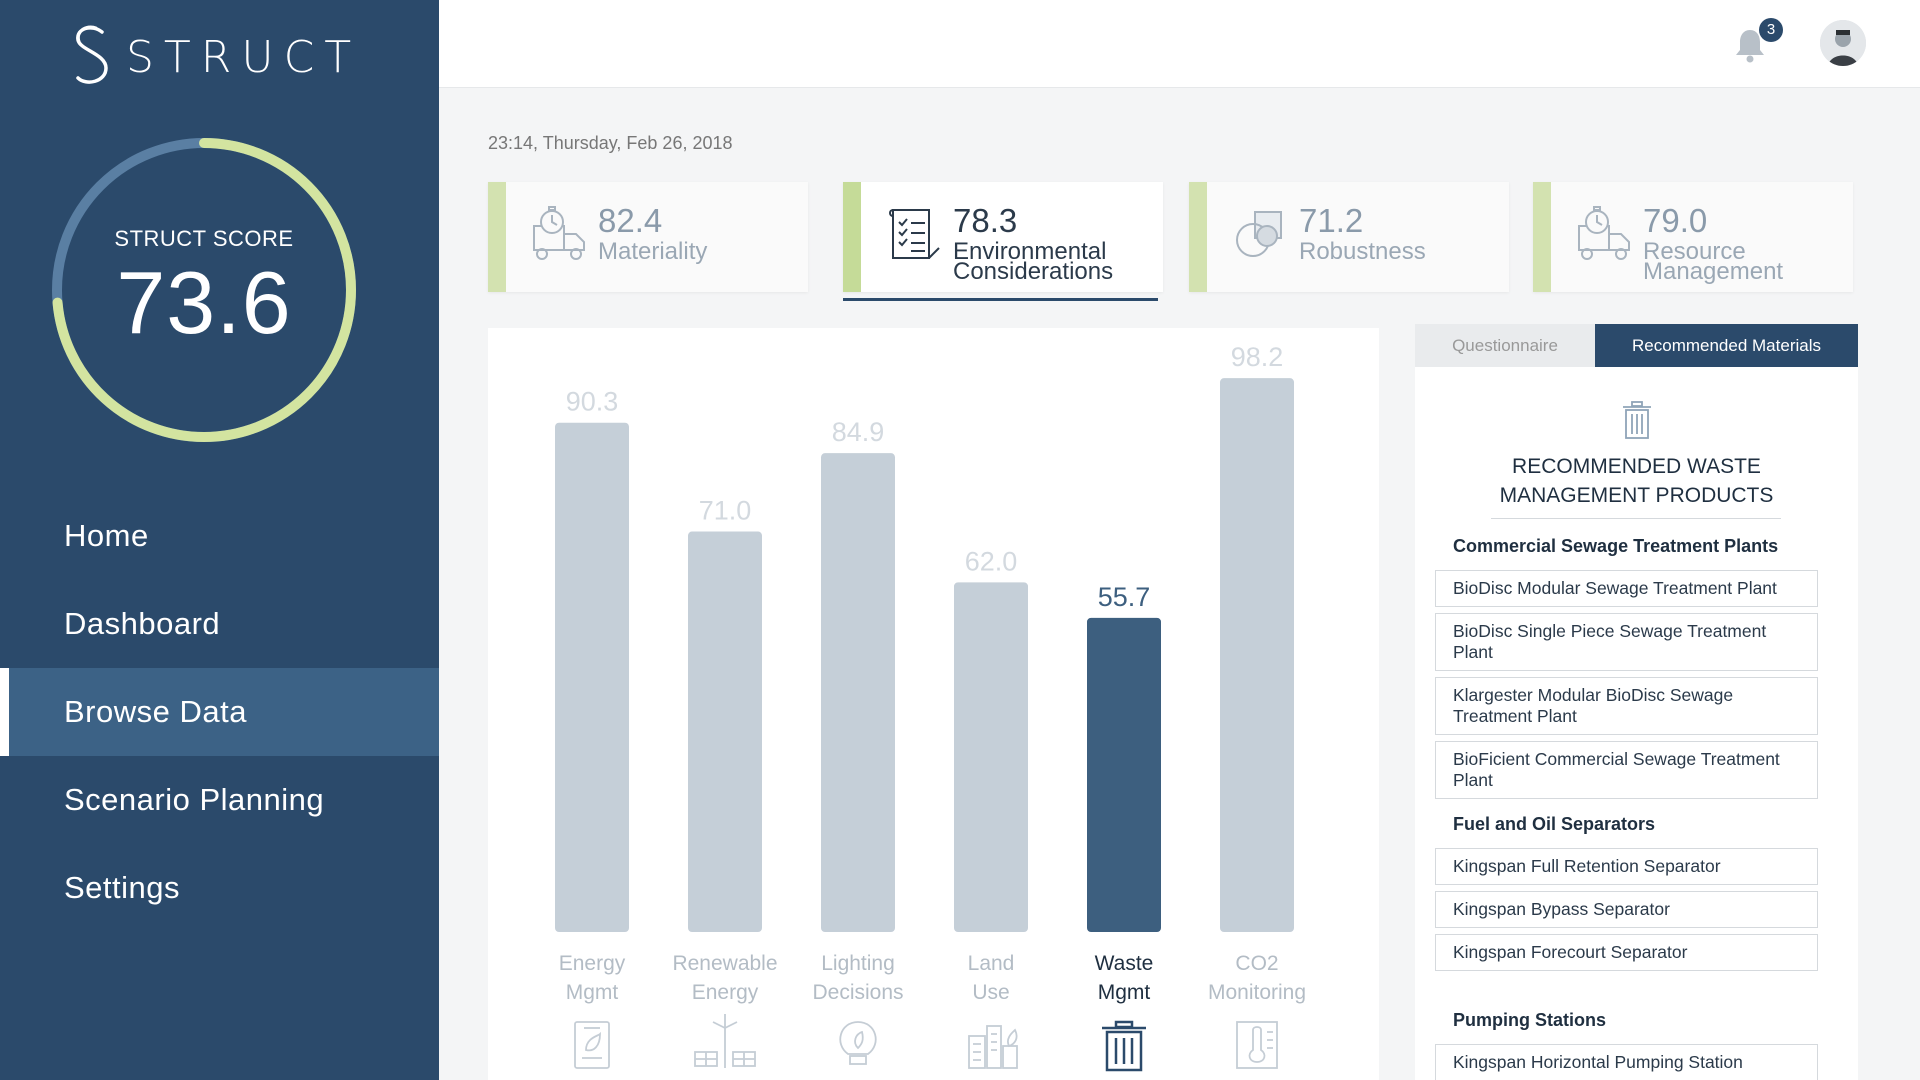 The height and width of the screenshot is (1080, 1920). Describe the element at coordinates (1256, 963) in the screenshot. I see `category-label: CO2` at that location.